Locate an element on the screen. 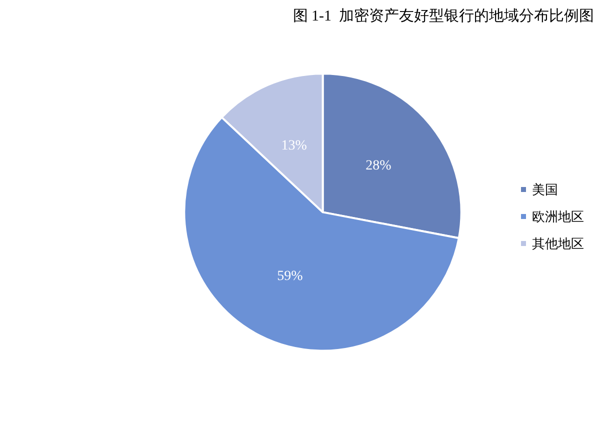 This screenshot has height=433, width=609. data-label: 59% is located at coordinates (290, 276).